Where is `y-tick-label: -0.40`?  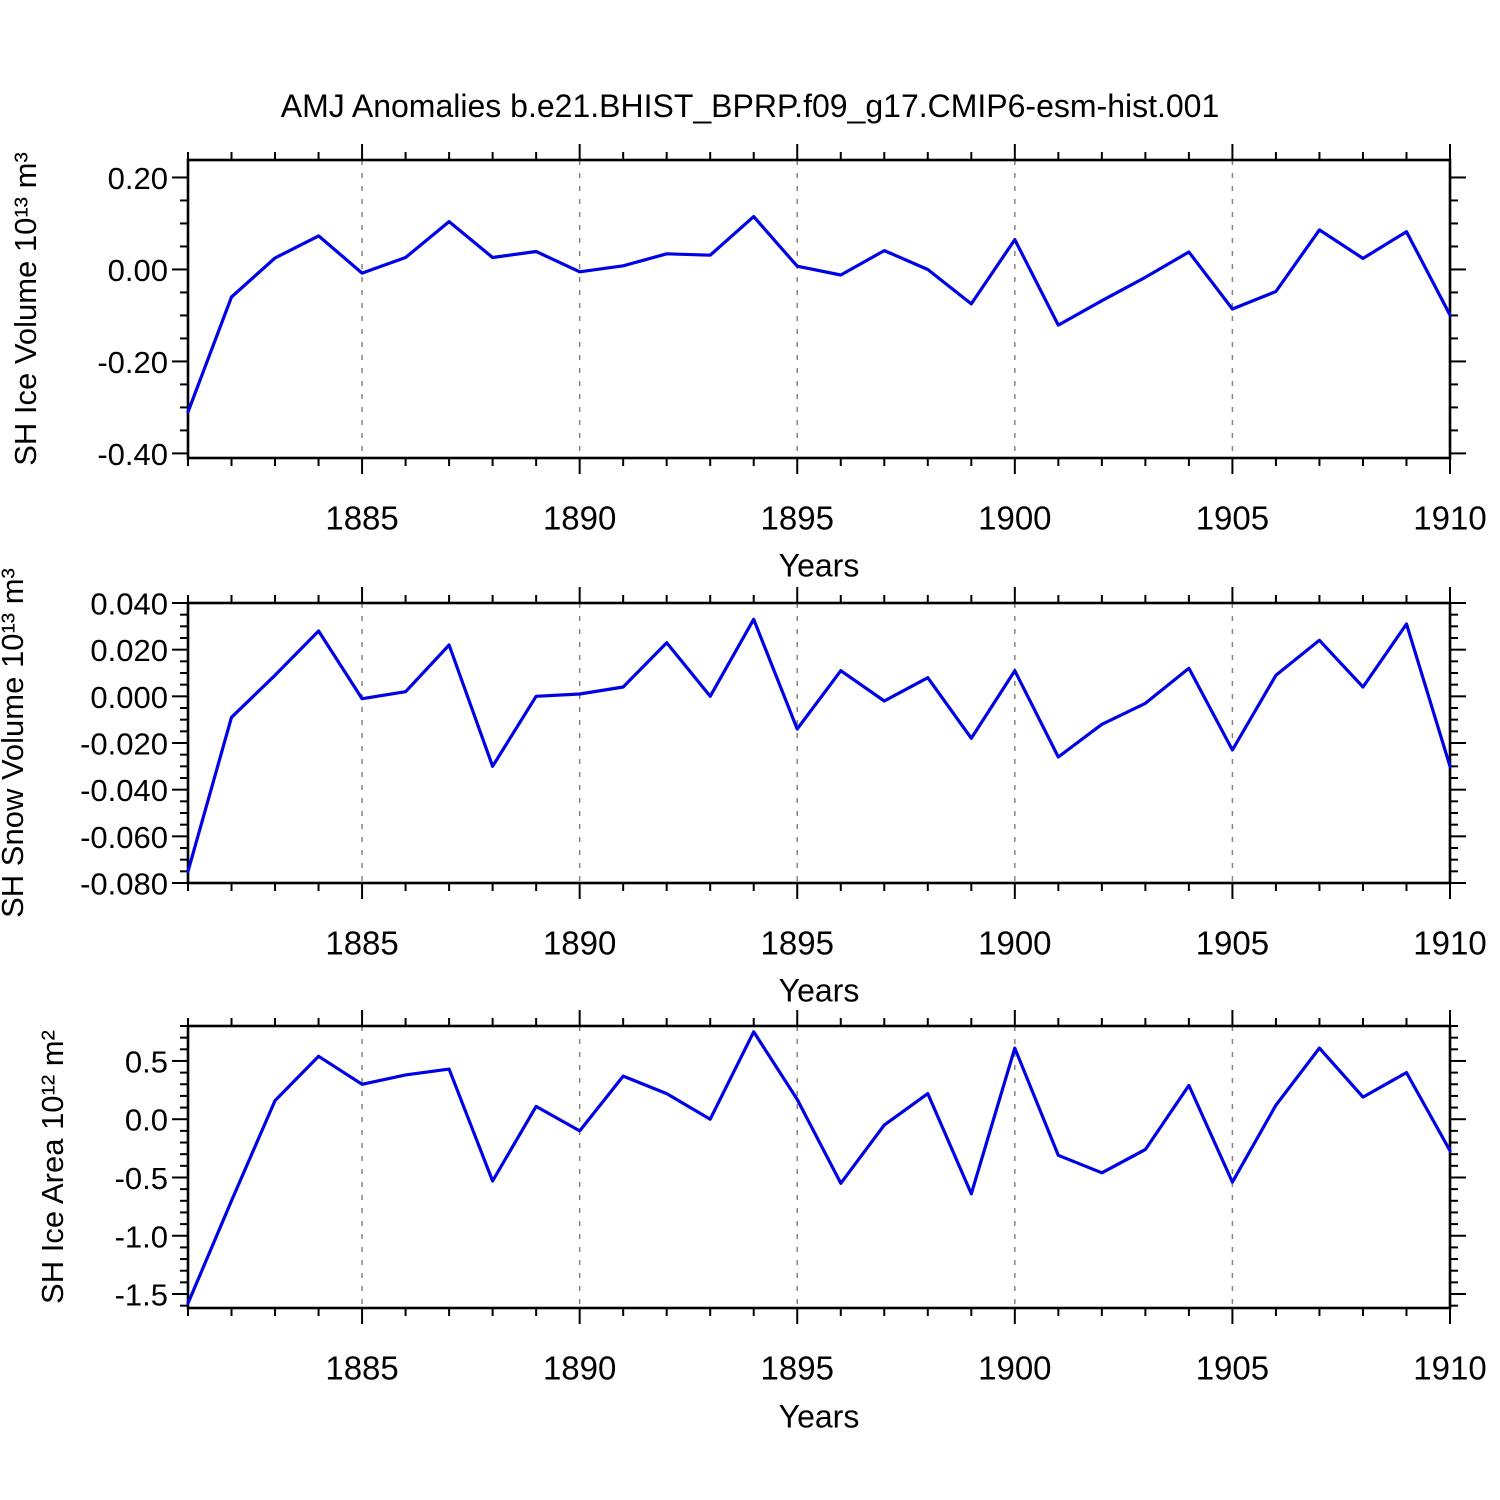
y-tick-label: -0.40 is located at coordinates (132, 454).